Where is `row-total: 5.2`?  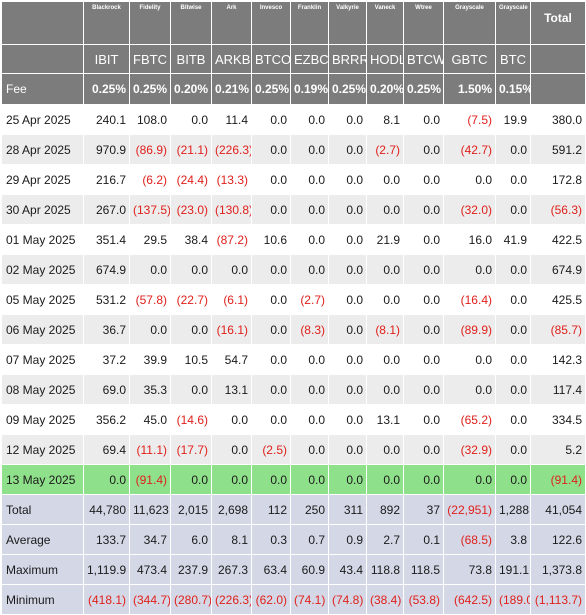
row-total: 5.2 is located at coordinates (558, 449).